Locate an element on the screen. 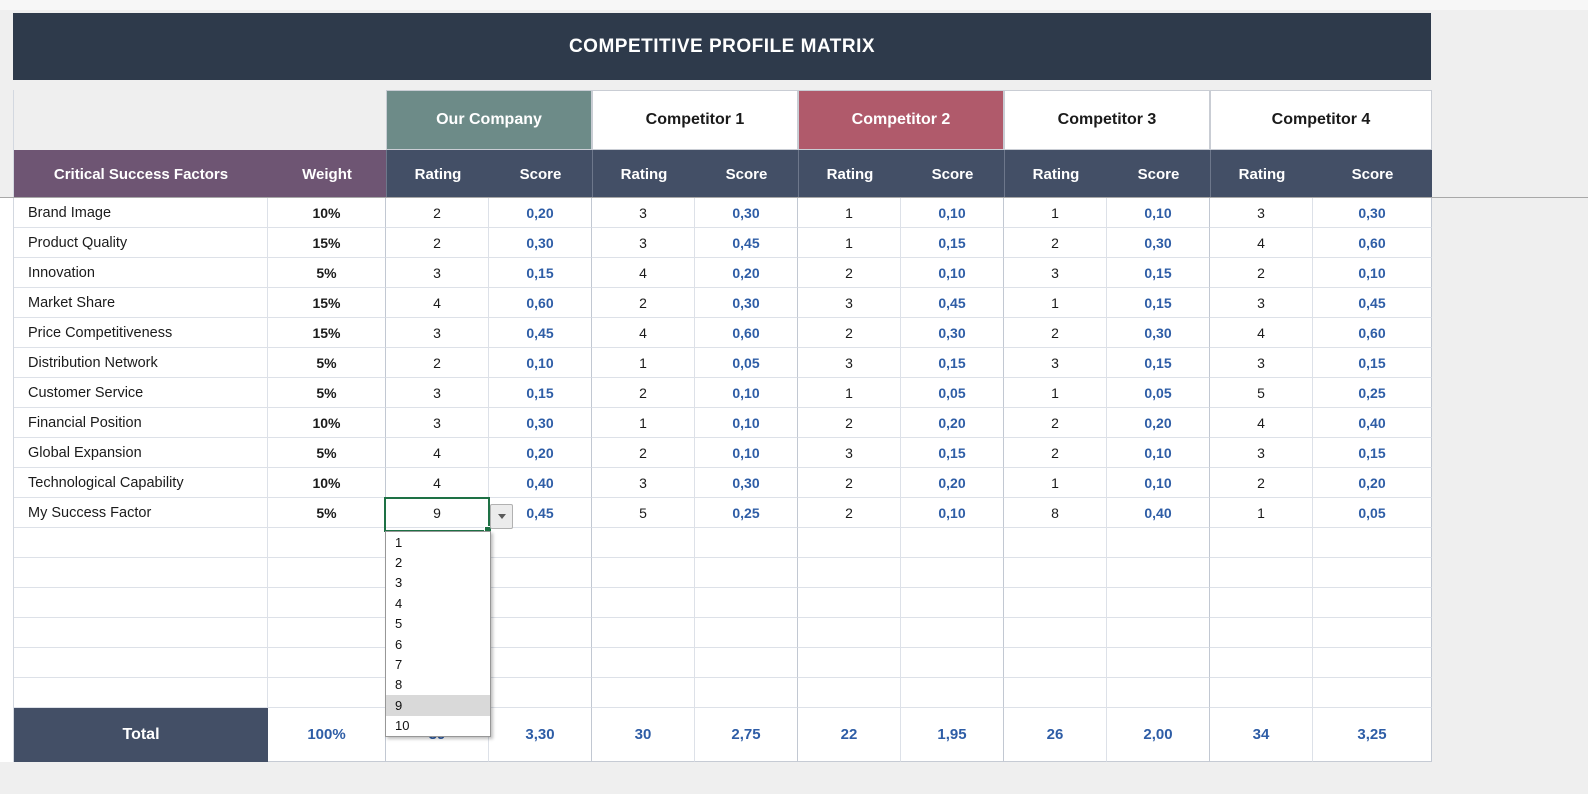 This screenshot has height=794, width=1588. factor-cell: Market Share is located at coordinates (141, 303).